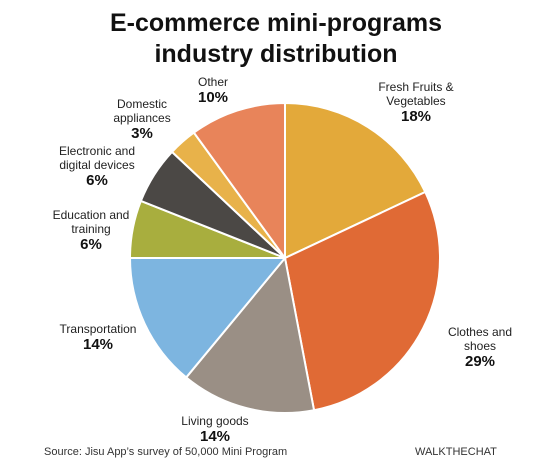  I want to click on chart-title-line-1: E-commerce mini-programs, so click(276, 23).